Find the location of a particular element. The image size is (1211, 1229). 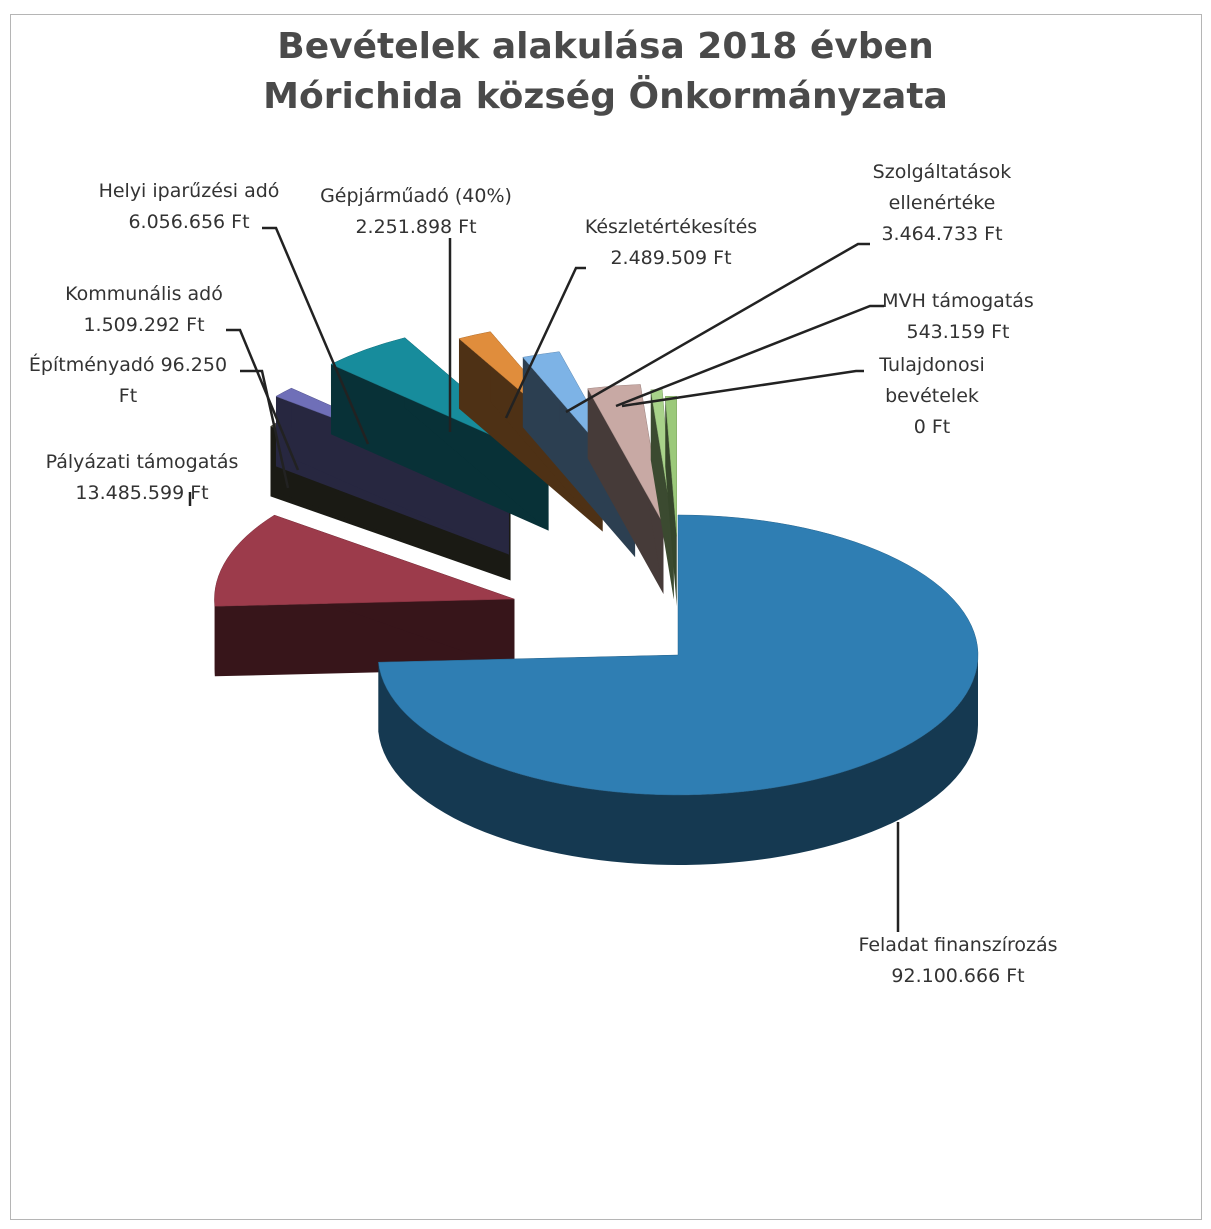

label-tulajdonosi: Tulajdonosi bevételek 0 Ft is located at coordinates (932, 396).